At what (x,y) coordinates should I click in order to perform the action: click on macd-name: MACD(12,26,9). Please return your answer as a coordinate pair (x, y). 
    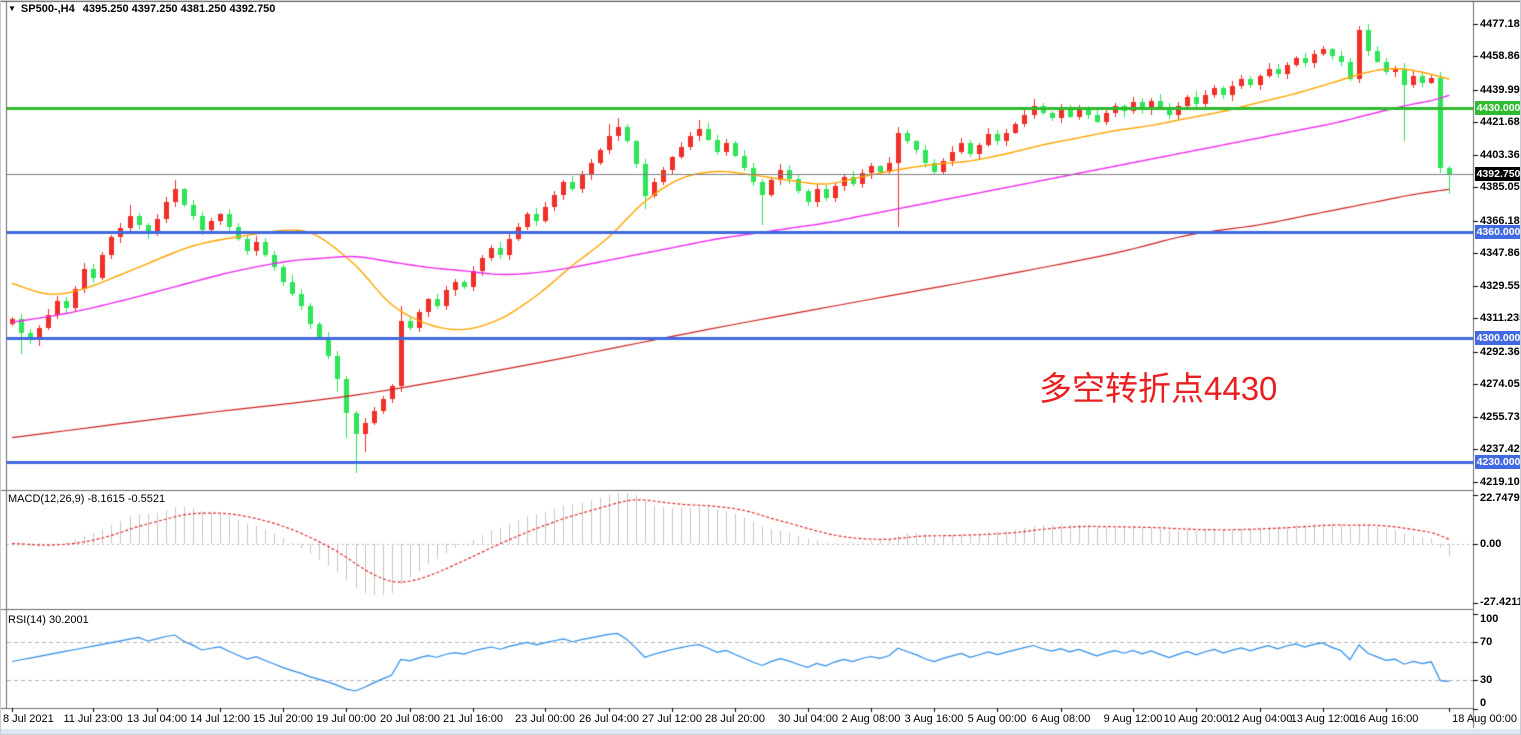
    Looking at the image, I should click on (46, 499).